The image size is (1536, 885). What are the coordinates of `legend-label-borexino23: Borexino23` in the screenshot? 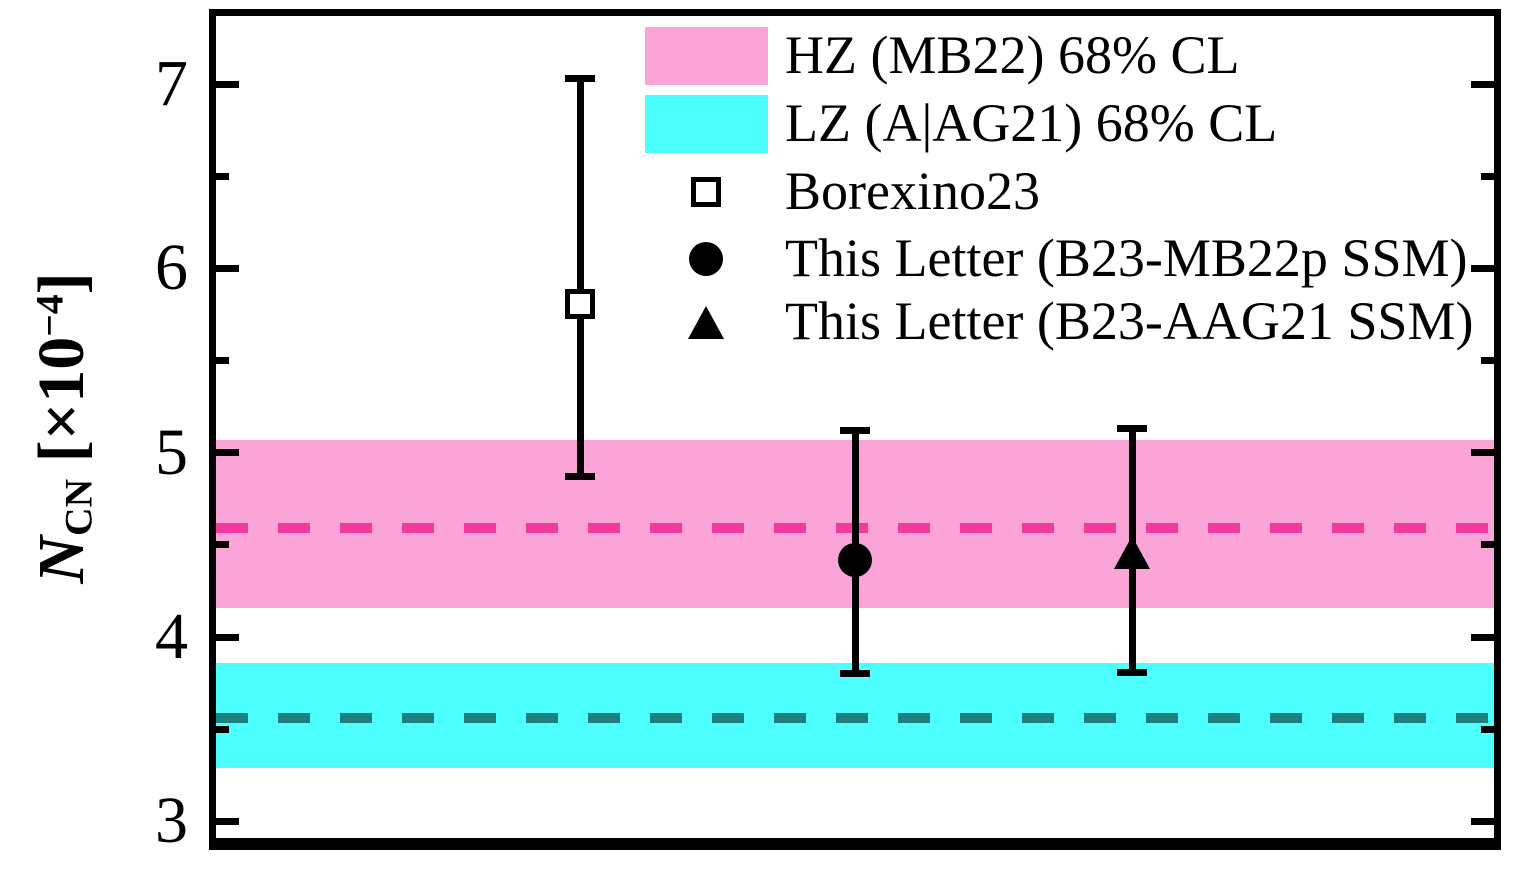 It's located at (912, 190).